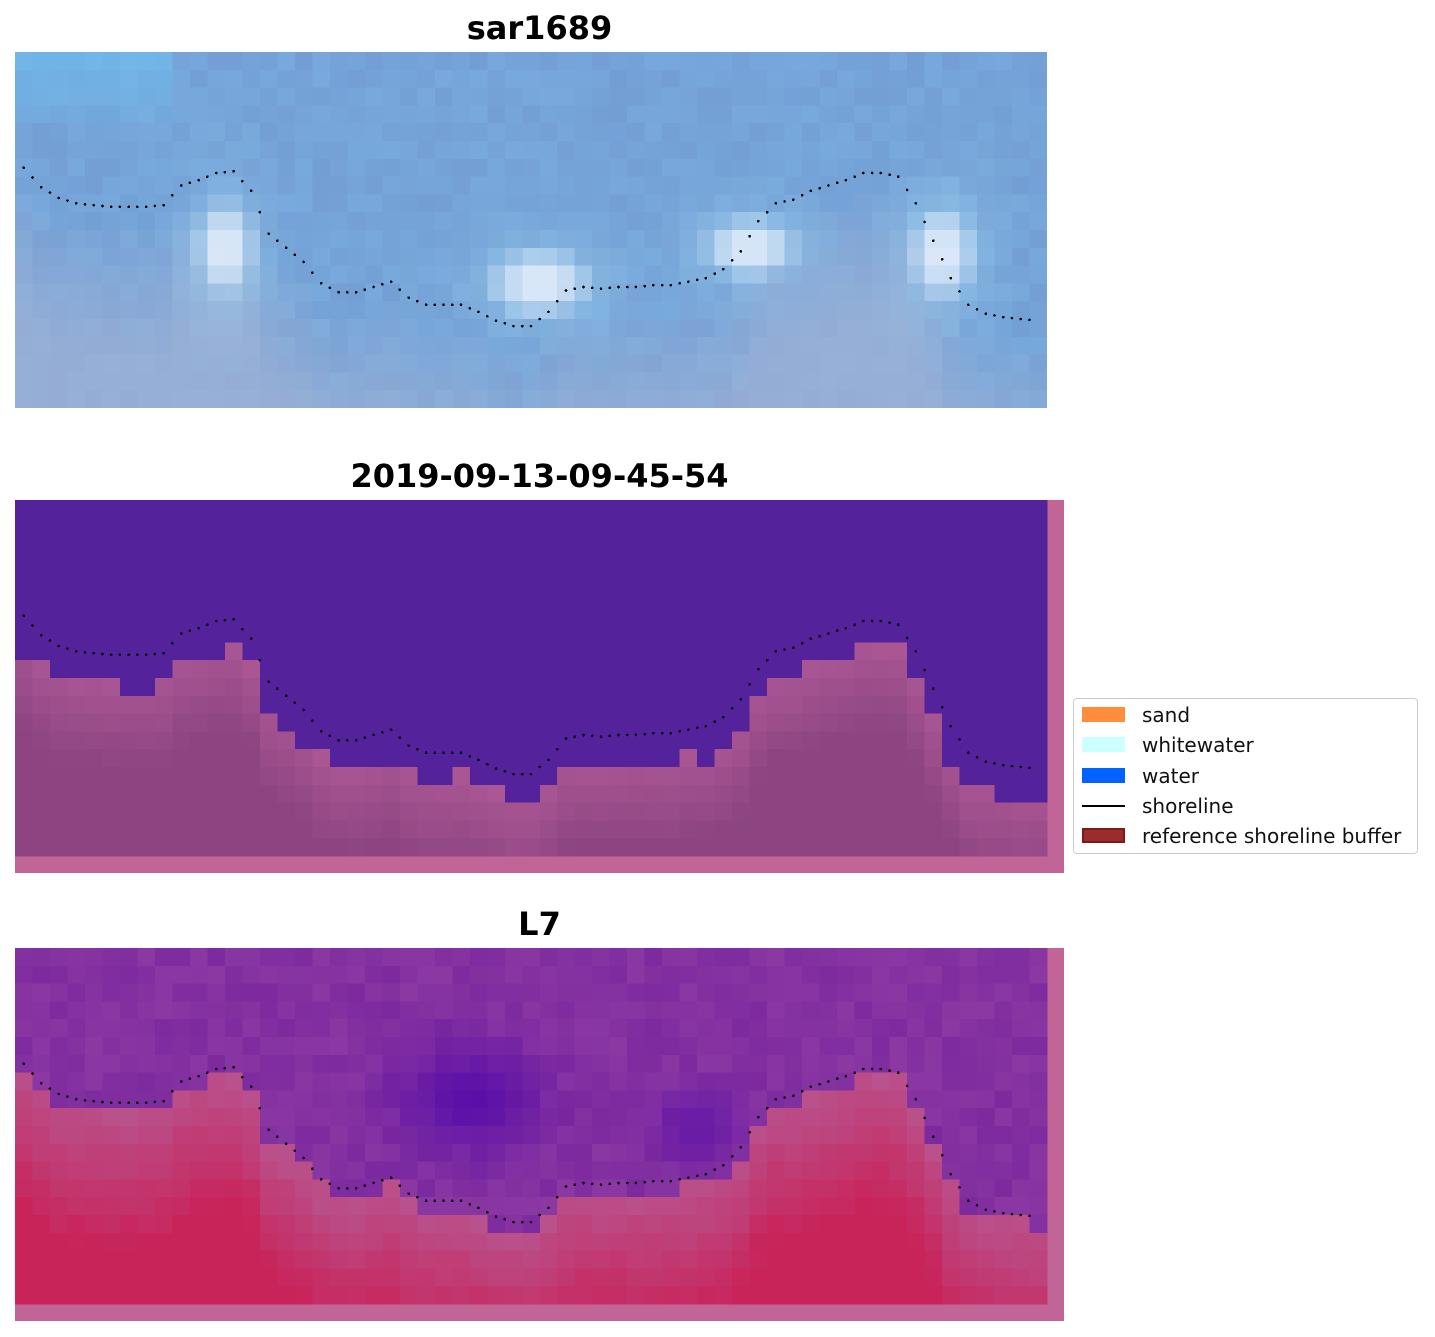 This screenshot has width=1435, height=1337. I want to click on shoreline-series, so click(526, 695).